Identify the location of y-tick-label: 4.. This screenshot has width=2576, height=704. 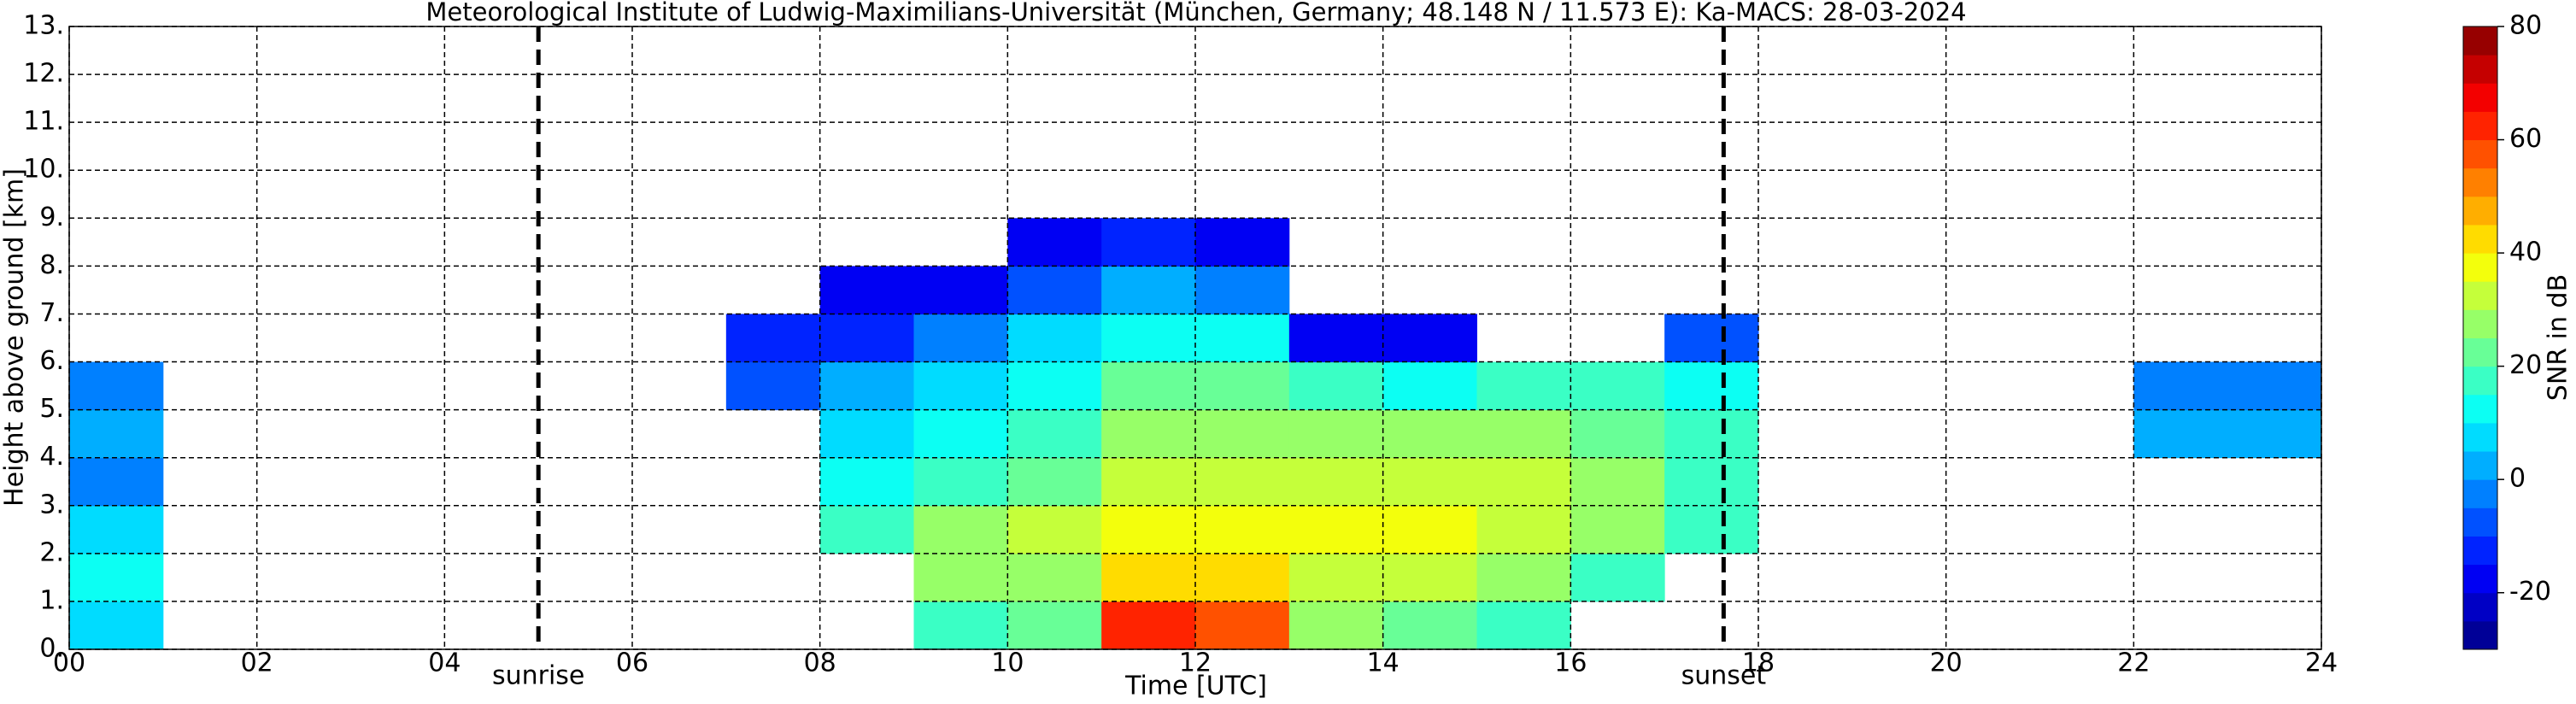
(51, 457).